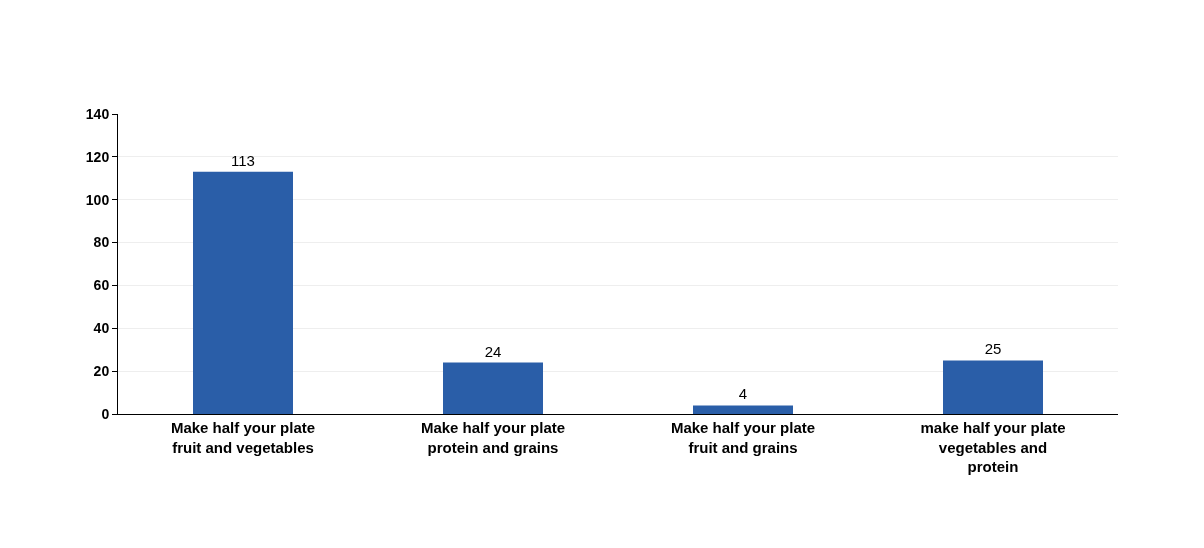  Describe the element at coordinates (97, 156) in the screenshot. I see `y-tick-label: 120` at that location.